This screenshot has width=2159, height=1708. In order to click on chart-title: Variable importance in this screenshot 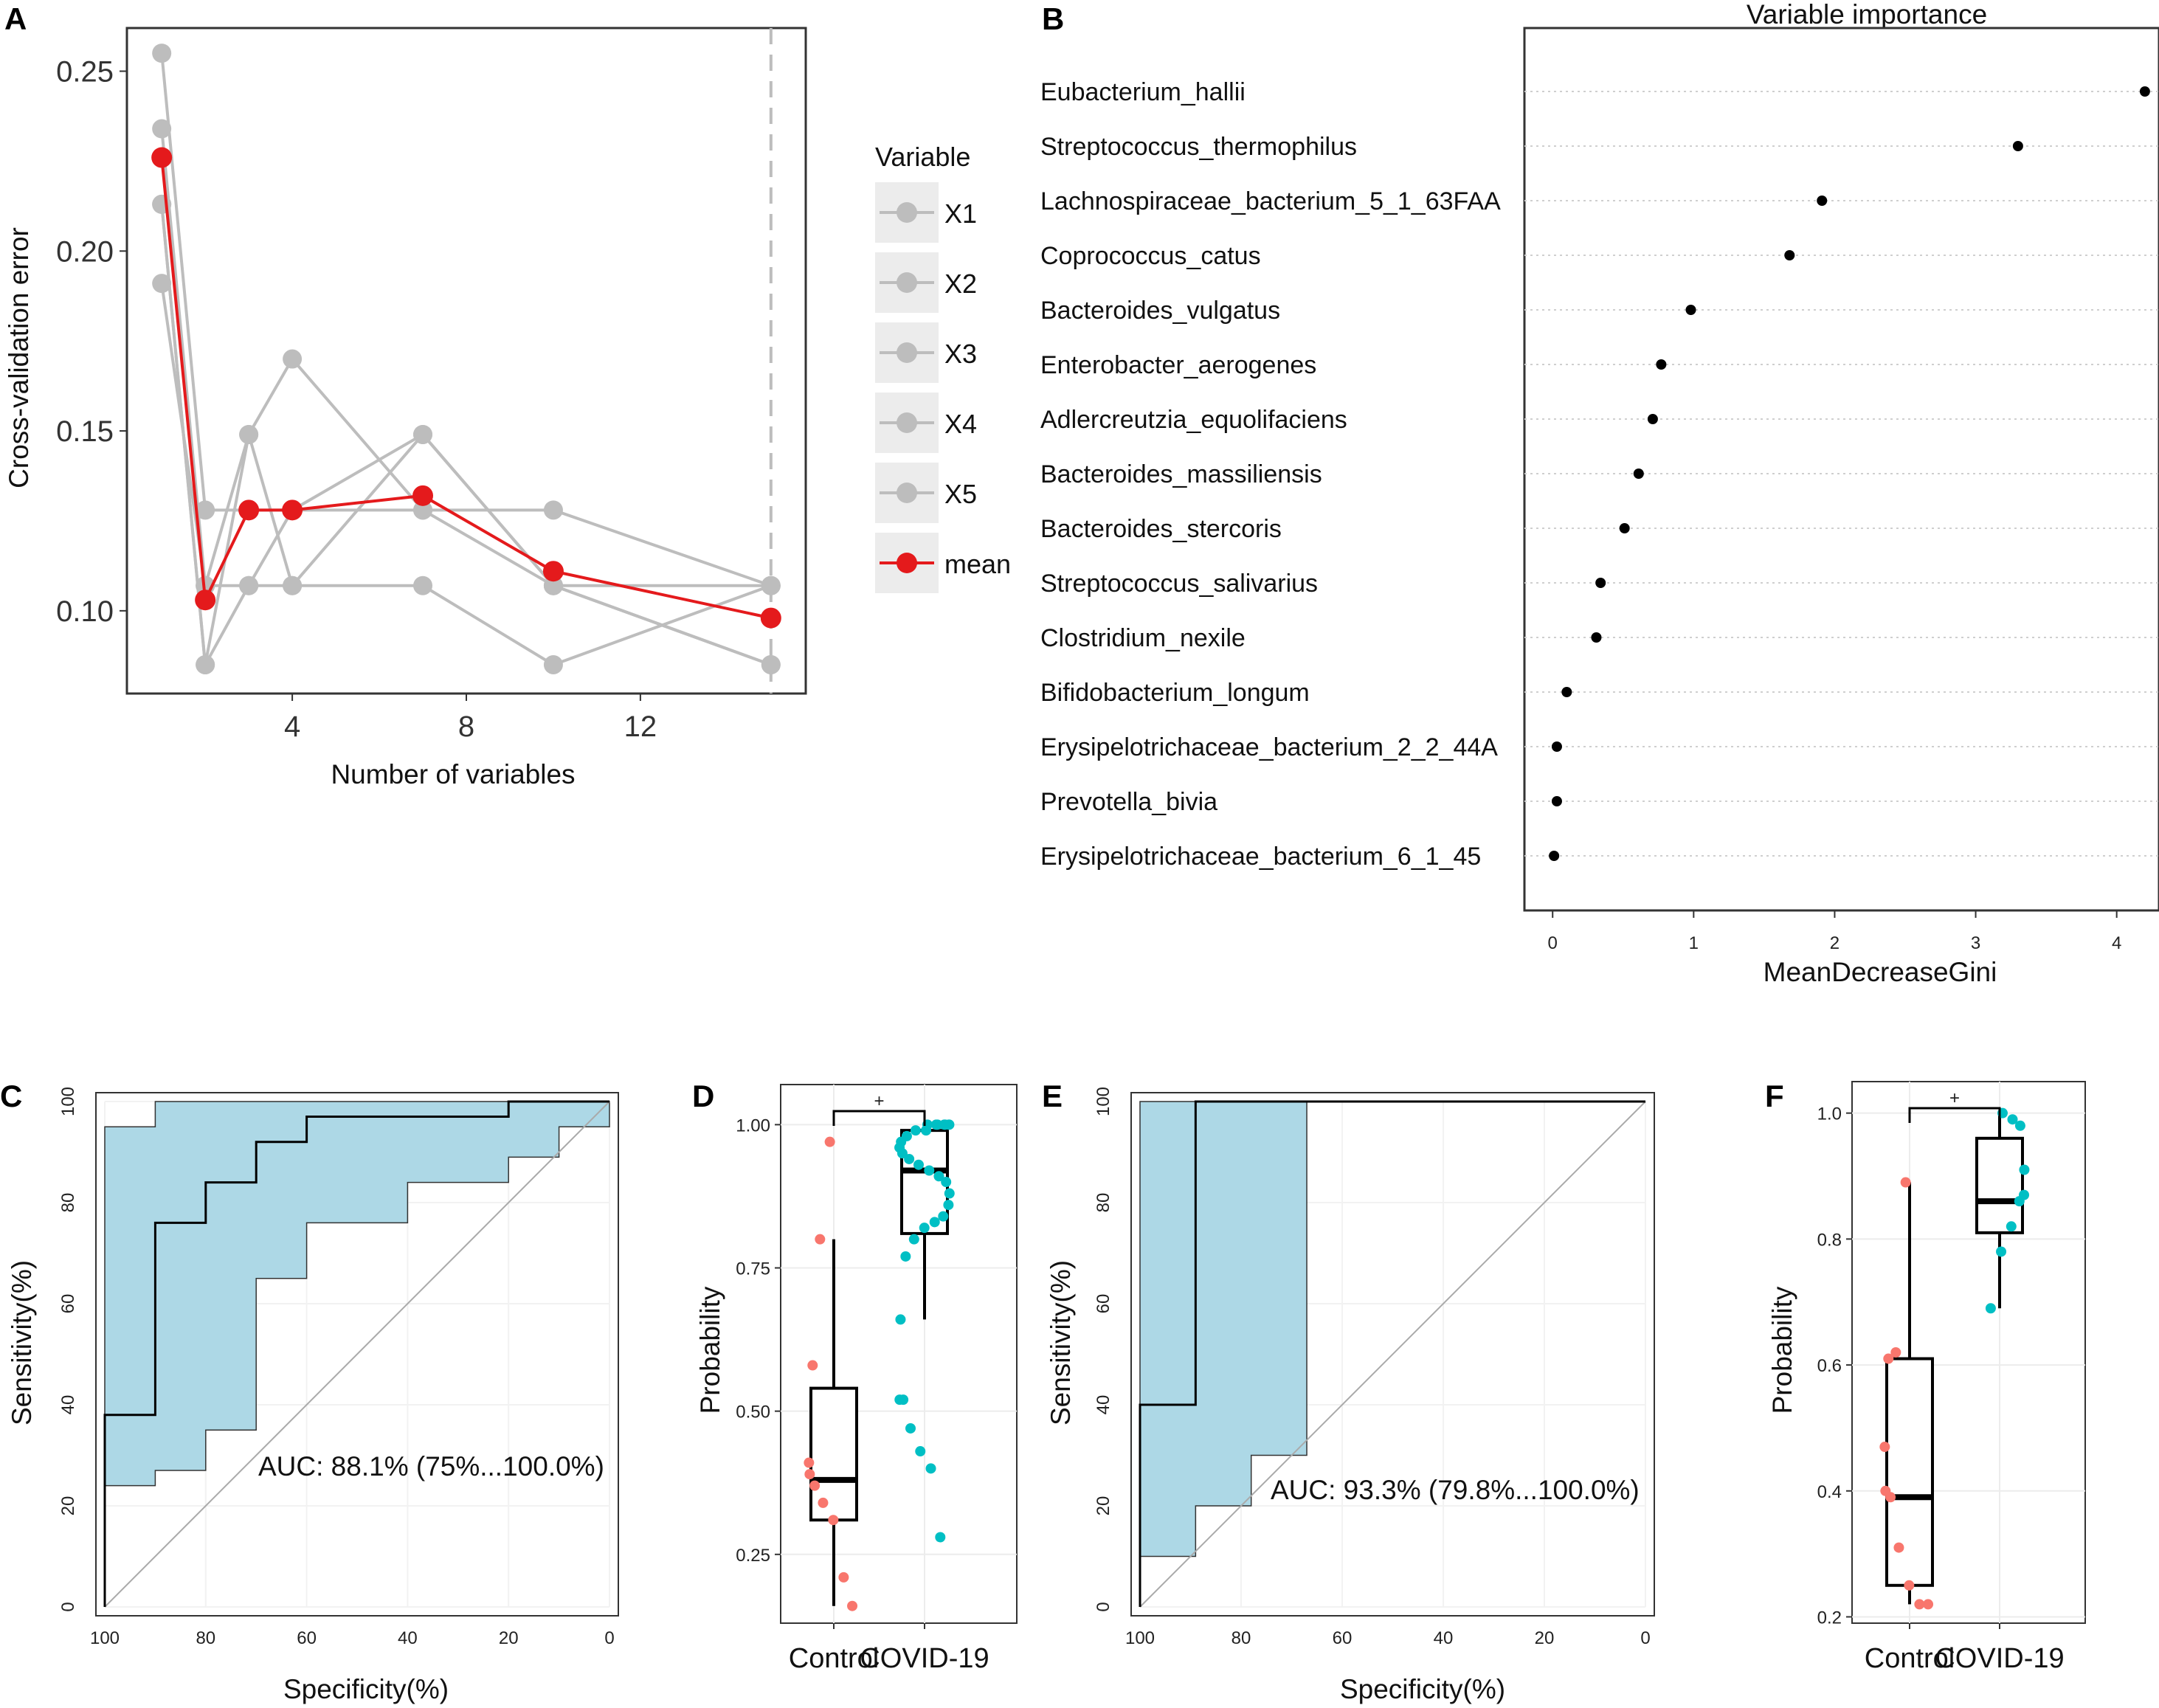, I will do `click(1867, 15)`.